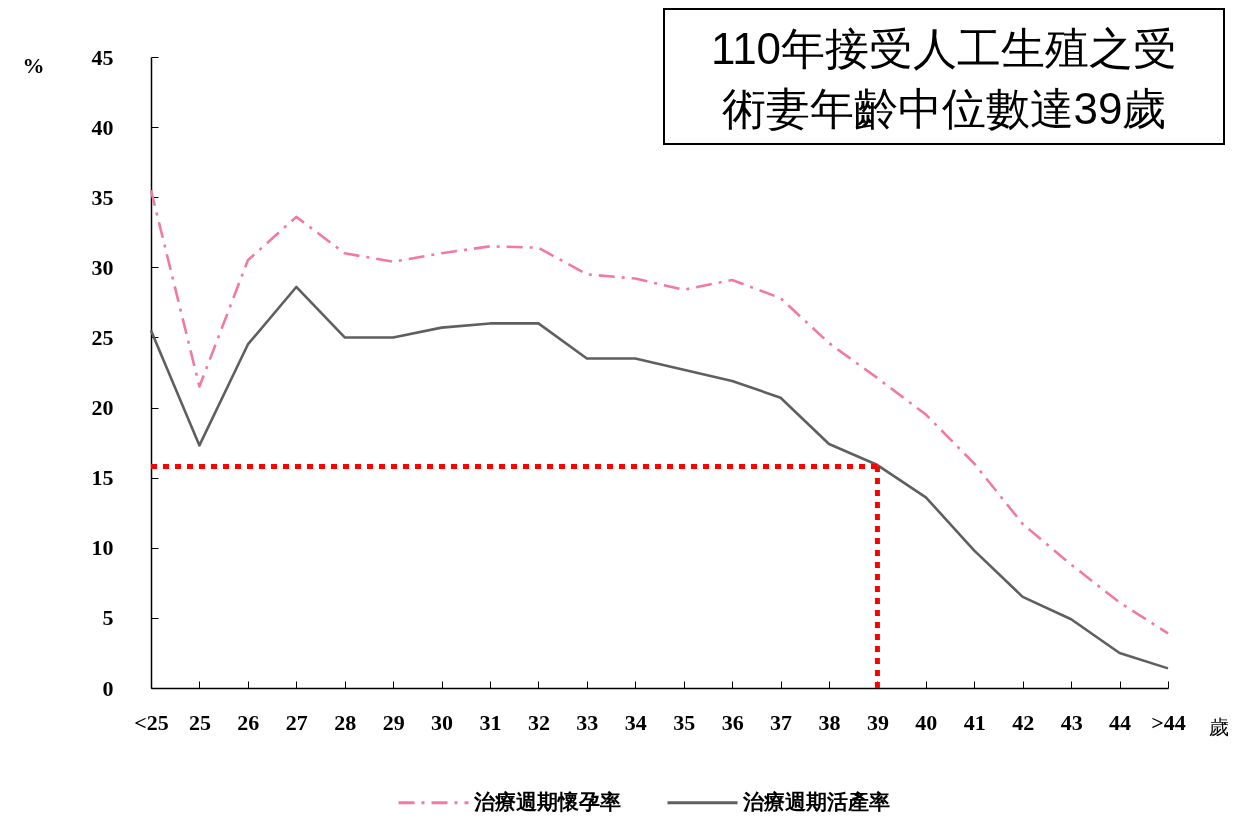 Image resolution: width=1242 pixels, height=829 pixels. What do you see at coordinates (151, 722) in the screenshot?
I see `x-tick-label: <25` at bounding box center [151, 722].